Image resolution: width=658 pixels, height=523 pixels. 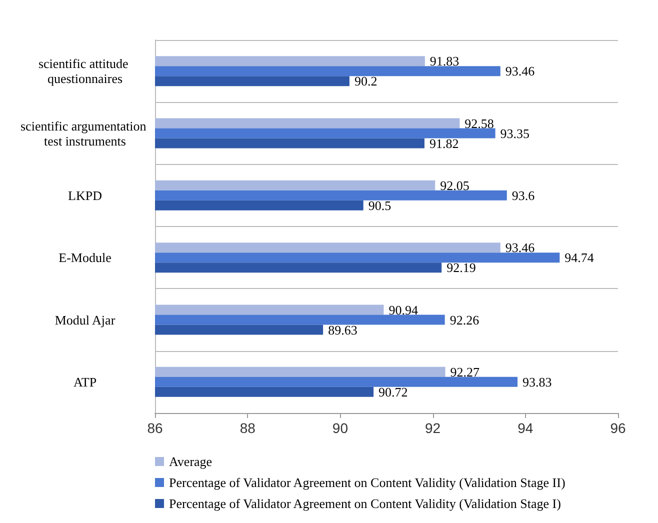 I want to click on x-tick-label: 88, so click(x=248, y=428).